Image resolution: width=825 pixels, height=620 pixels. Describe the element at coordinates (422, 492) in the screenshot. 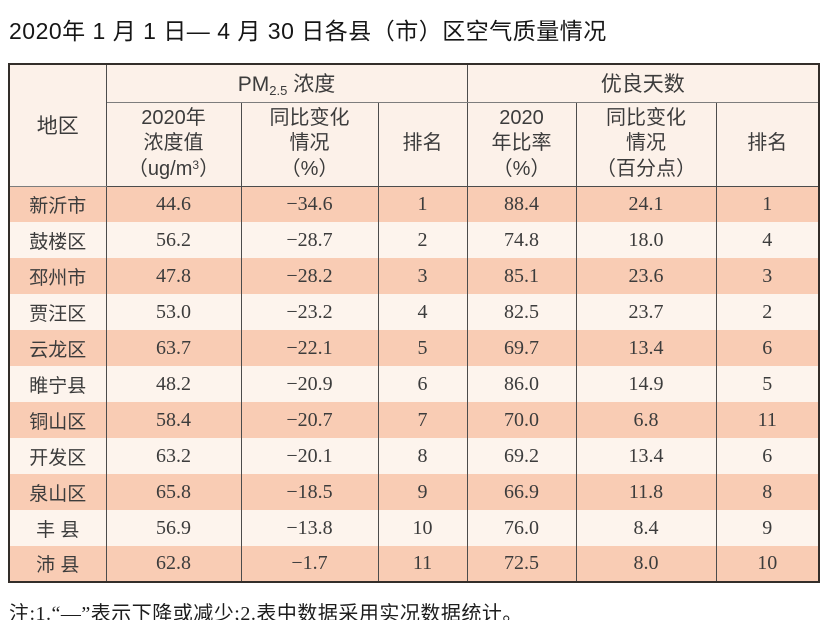

I see `pm-rank-cell: 9` at that location.